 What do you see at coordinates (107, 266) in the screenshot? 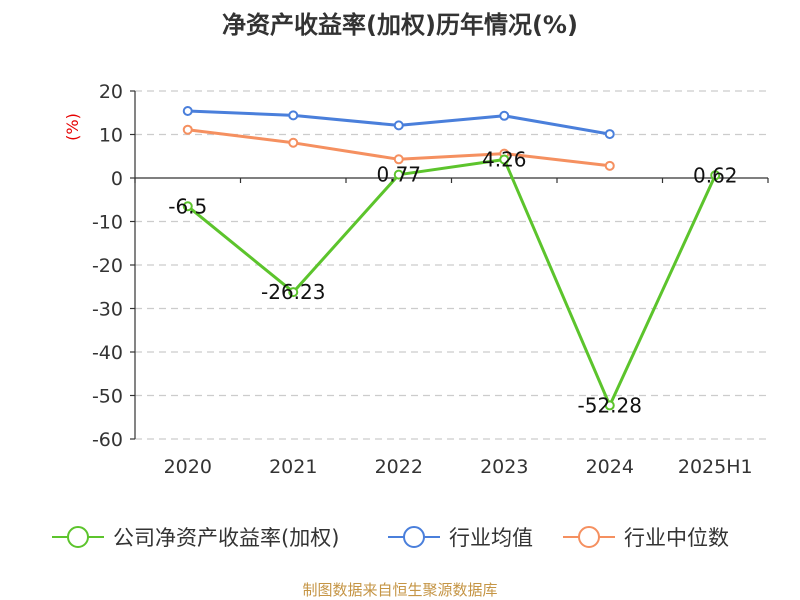
I see `y-tick-label: -20` at bounding box center [107, 266].